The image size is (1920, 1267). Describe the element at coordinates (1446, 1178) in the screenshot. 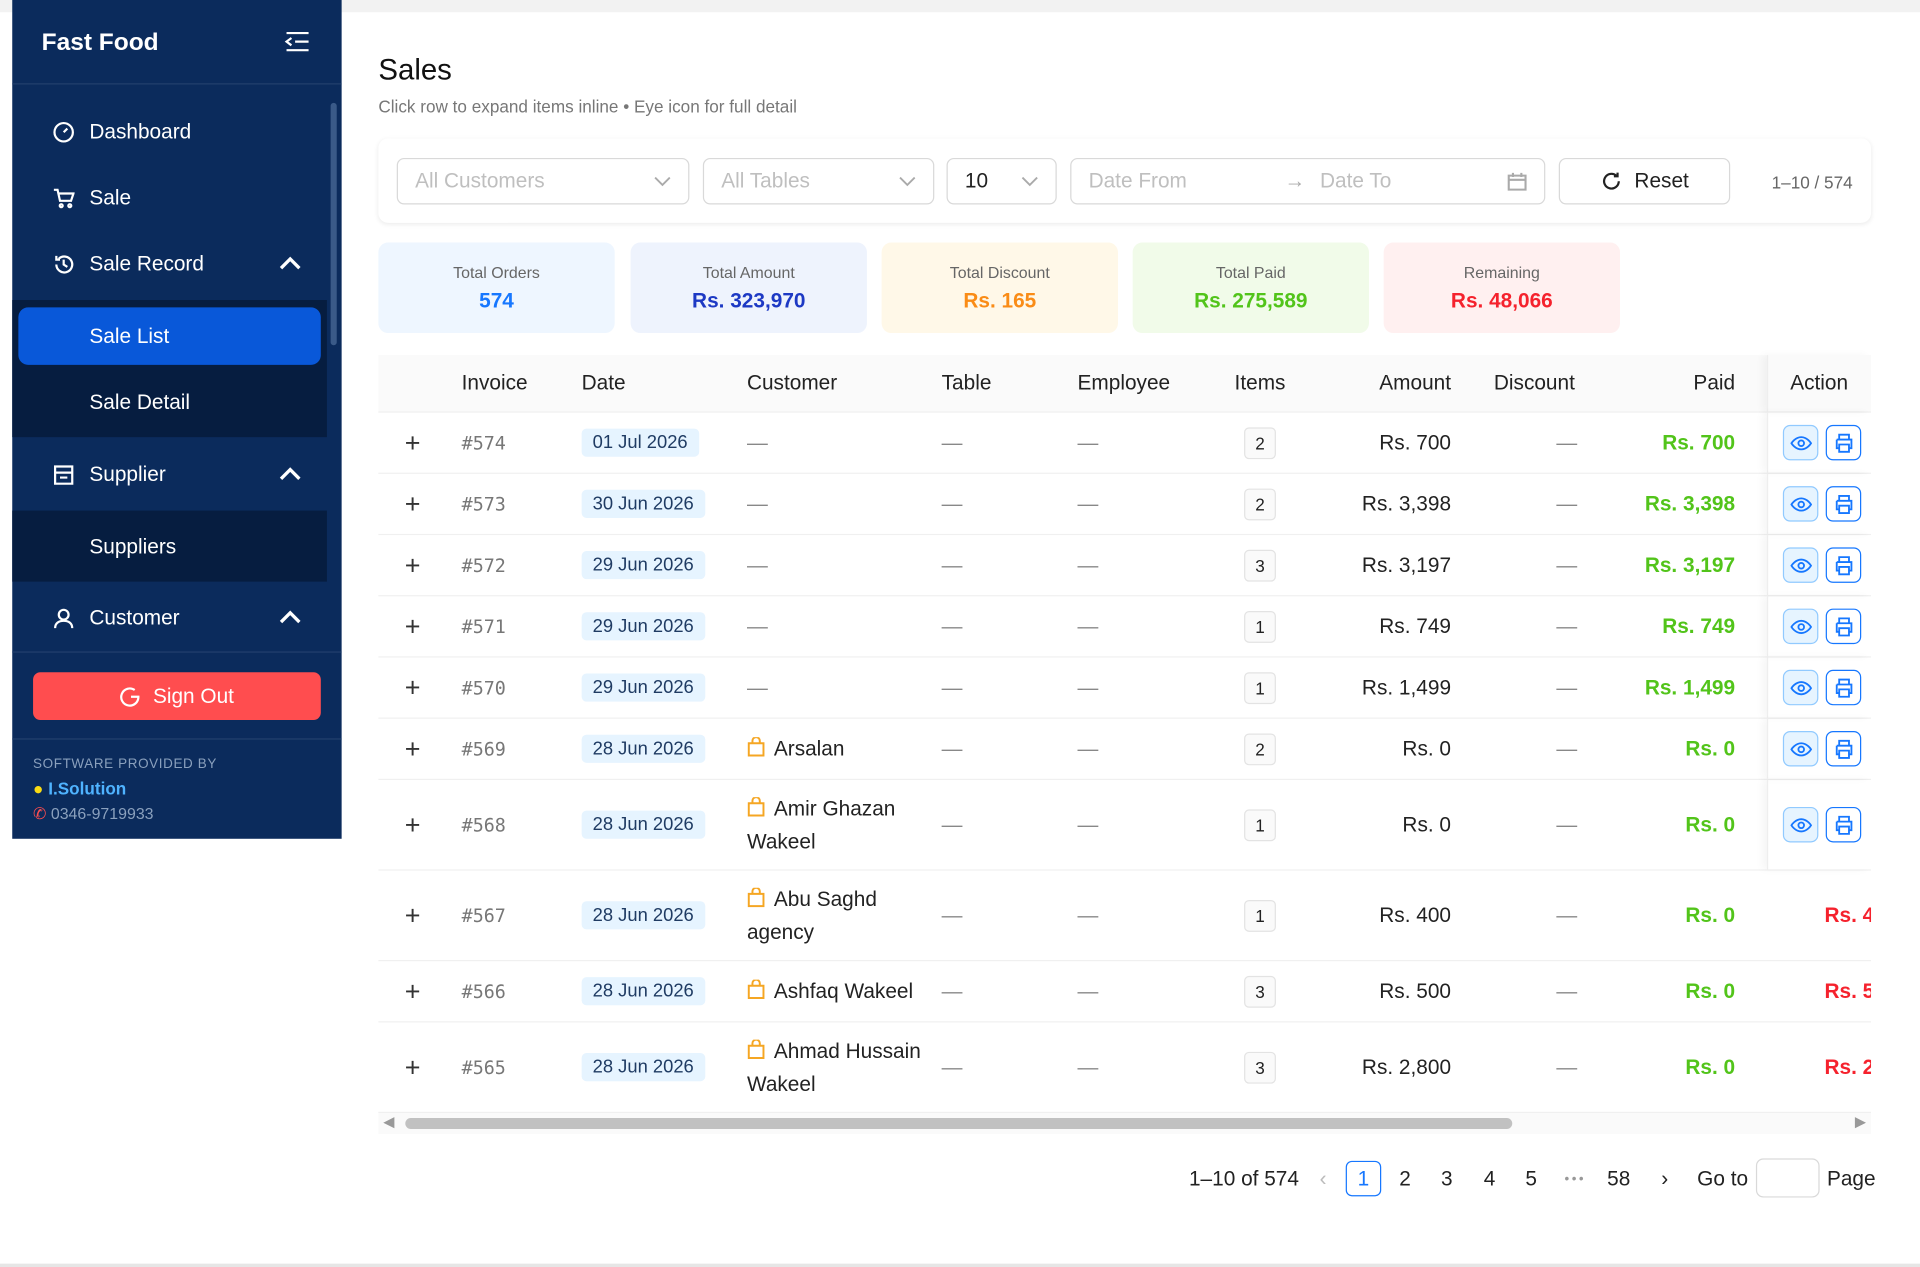

I see `page-button: 3` at that location.